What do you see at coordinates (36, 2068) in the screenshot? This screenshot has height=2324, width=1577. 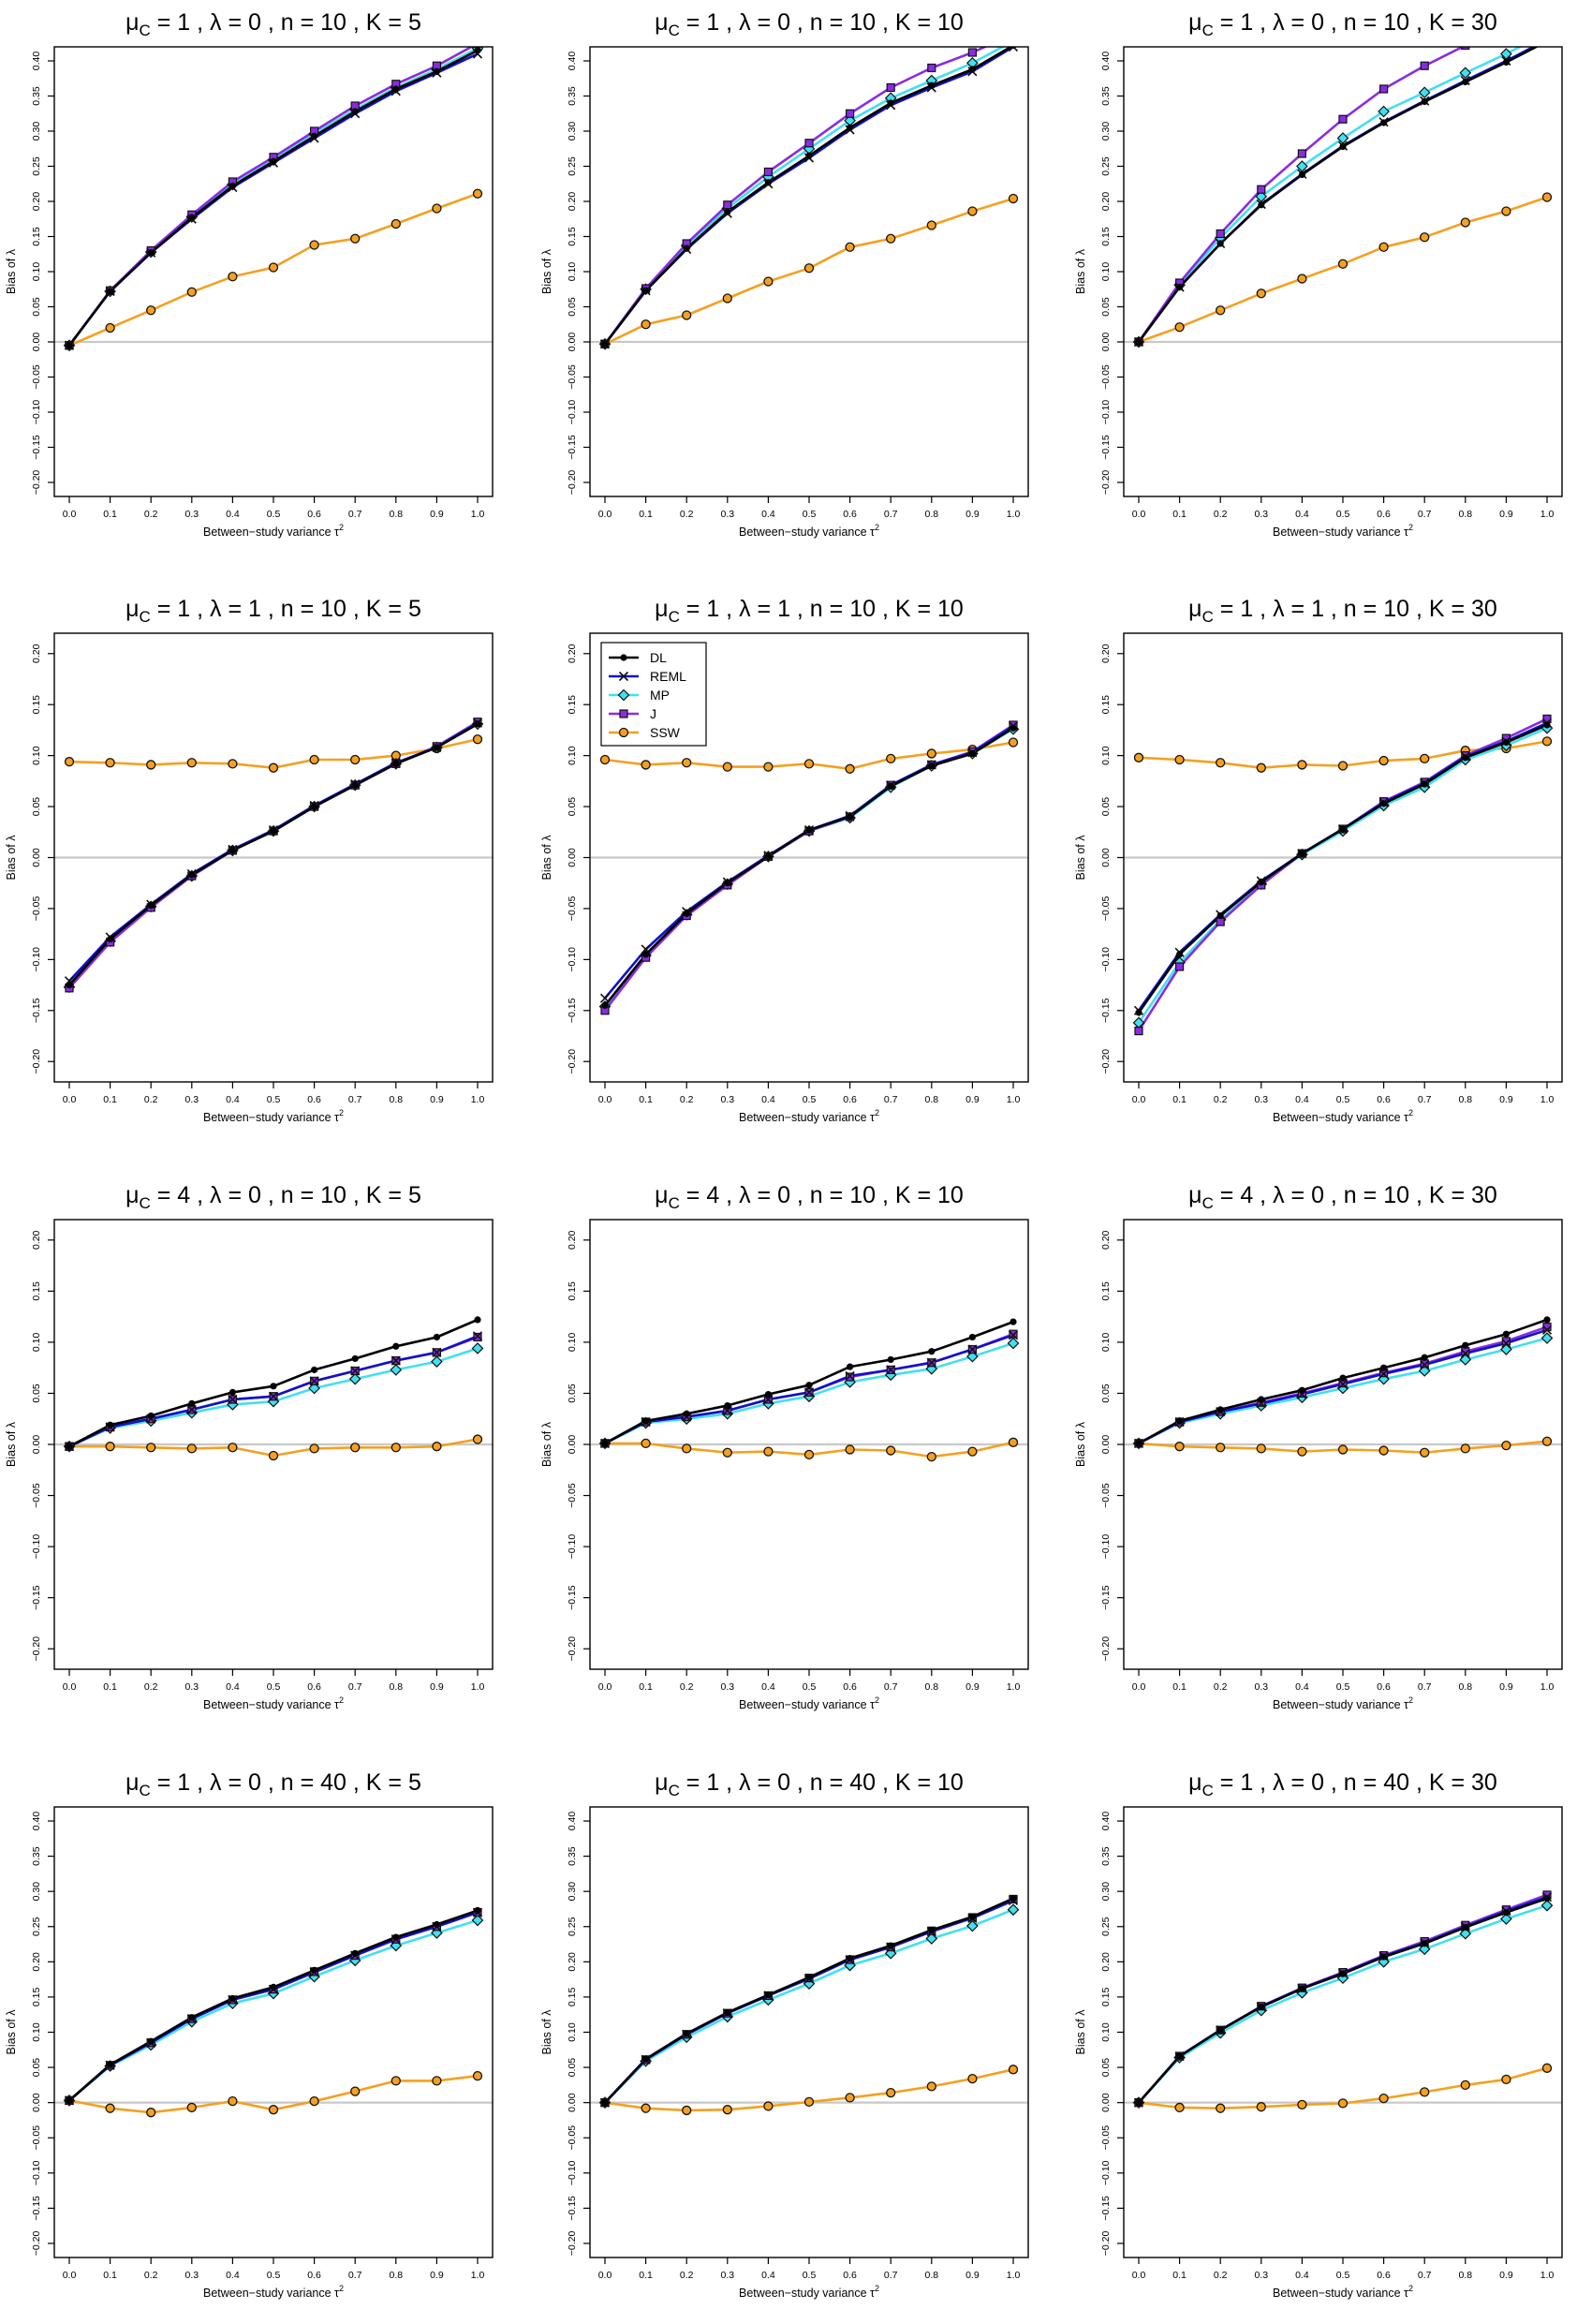 I see `y-tick-label: 0.05` at bounding box center [36, 2068].